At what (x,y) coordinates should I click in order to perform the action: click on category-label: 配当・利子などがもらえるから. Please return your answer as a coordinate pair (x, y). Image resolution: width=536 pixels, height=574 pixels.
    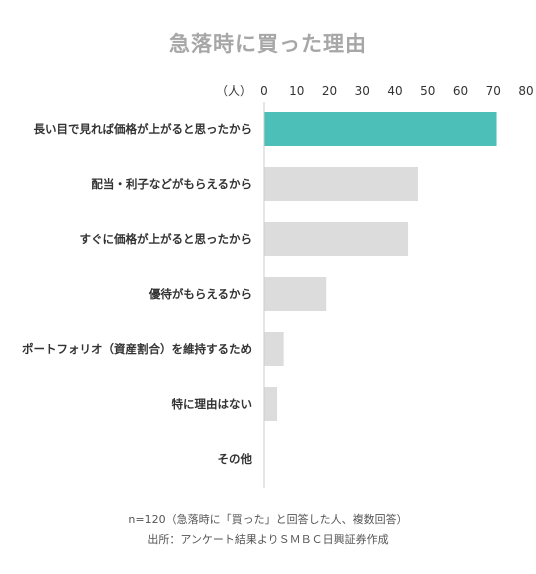
    Looking at the image, I should click on (171, 184).